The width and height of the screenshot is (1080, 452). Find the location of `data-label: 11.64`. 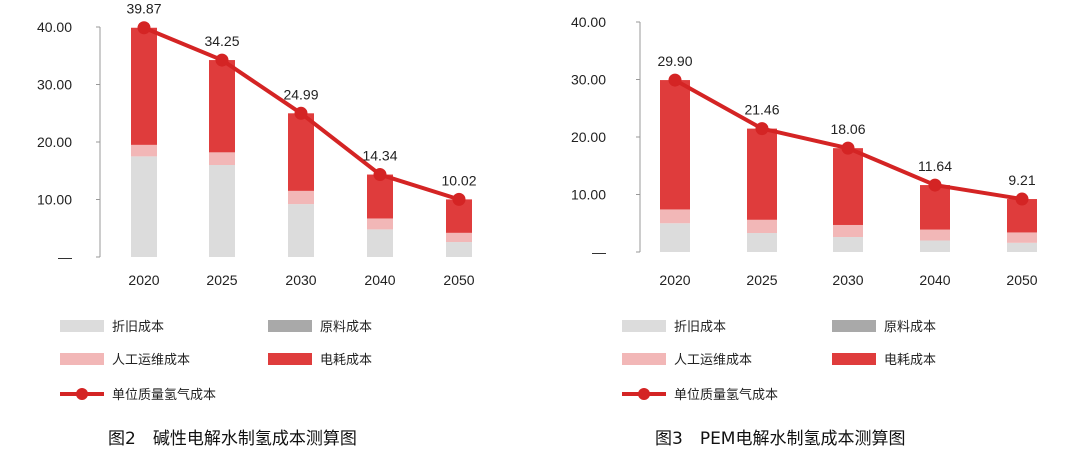

data-label: 11.64 is located at coordinates (935, 166).